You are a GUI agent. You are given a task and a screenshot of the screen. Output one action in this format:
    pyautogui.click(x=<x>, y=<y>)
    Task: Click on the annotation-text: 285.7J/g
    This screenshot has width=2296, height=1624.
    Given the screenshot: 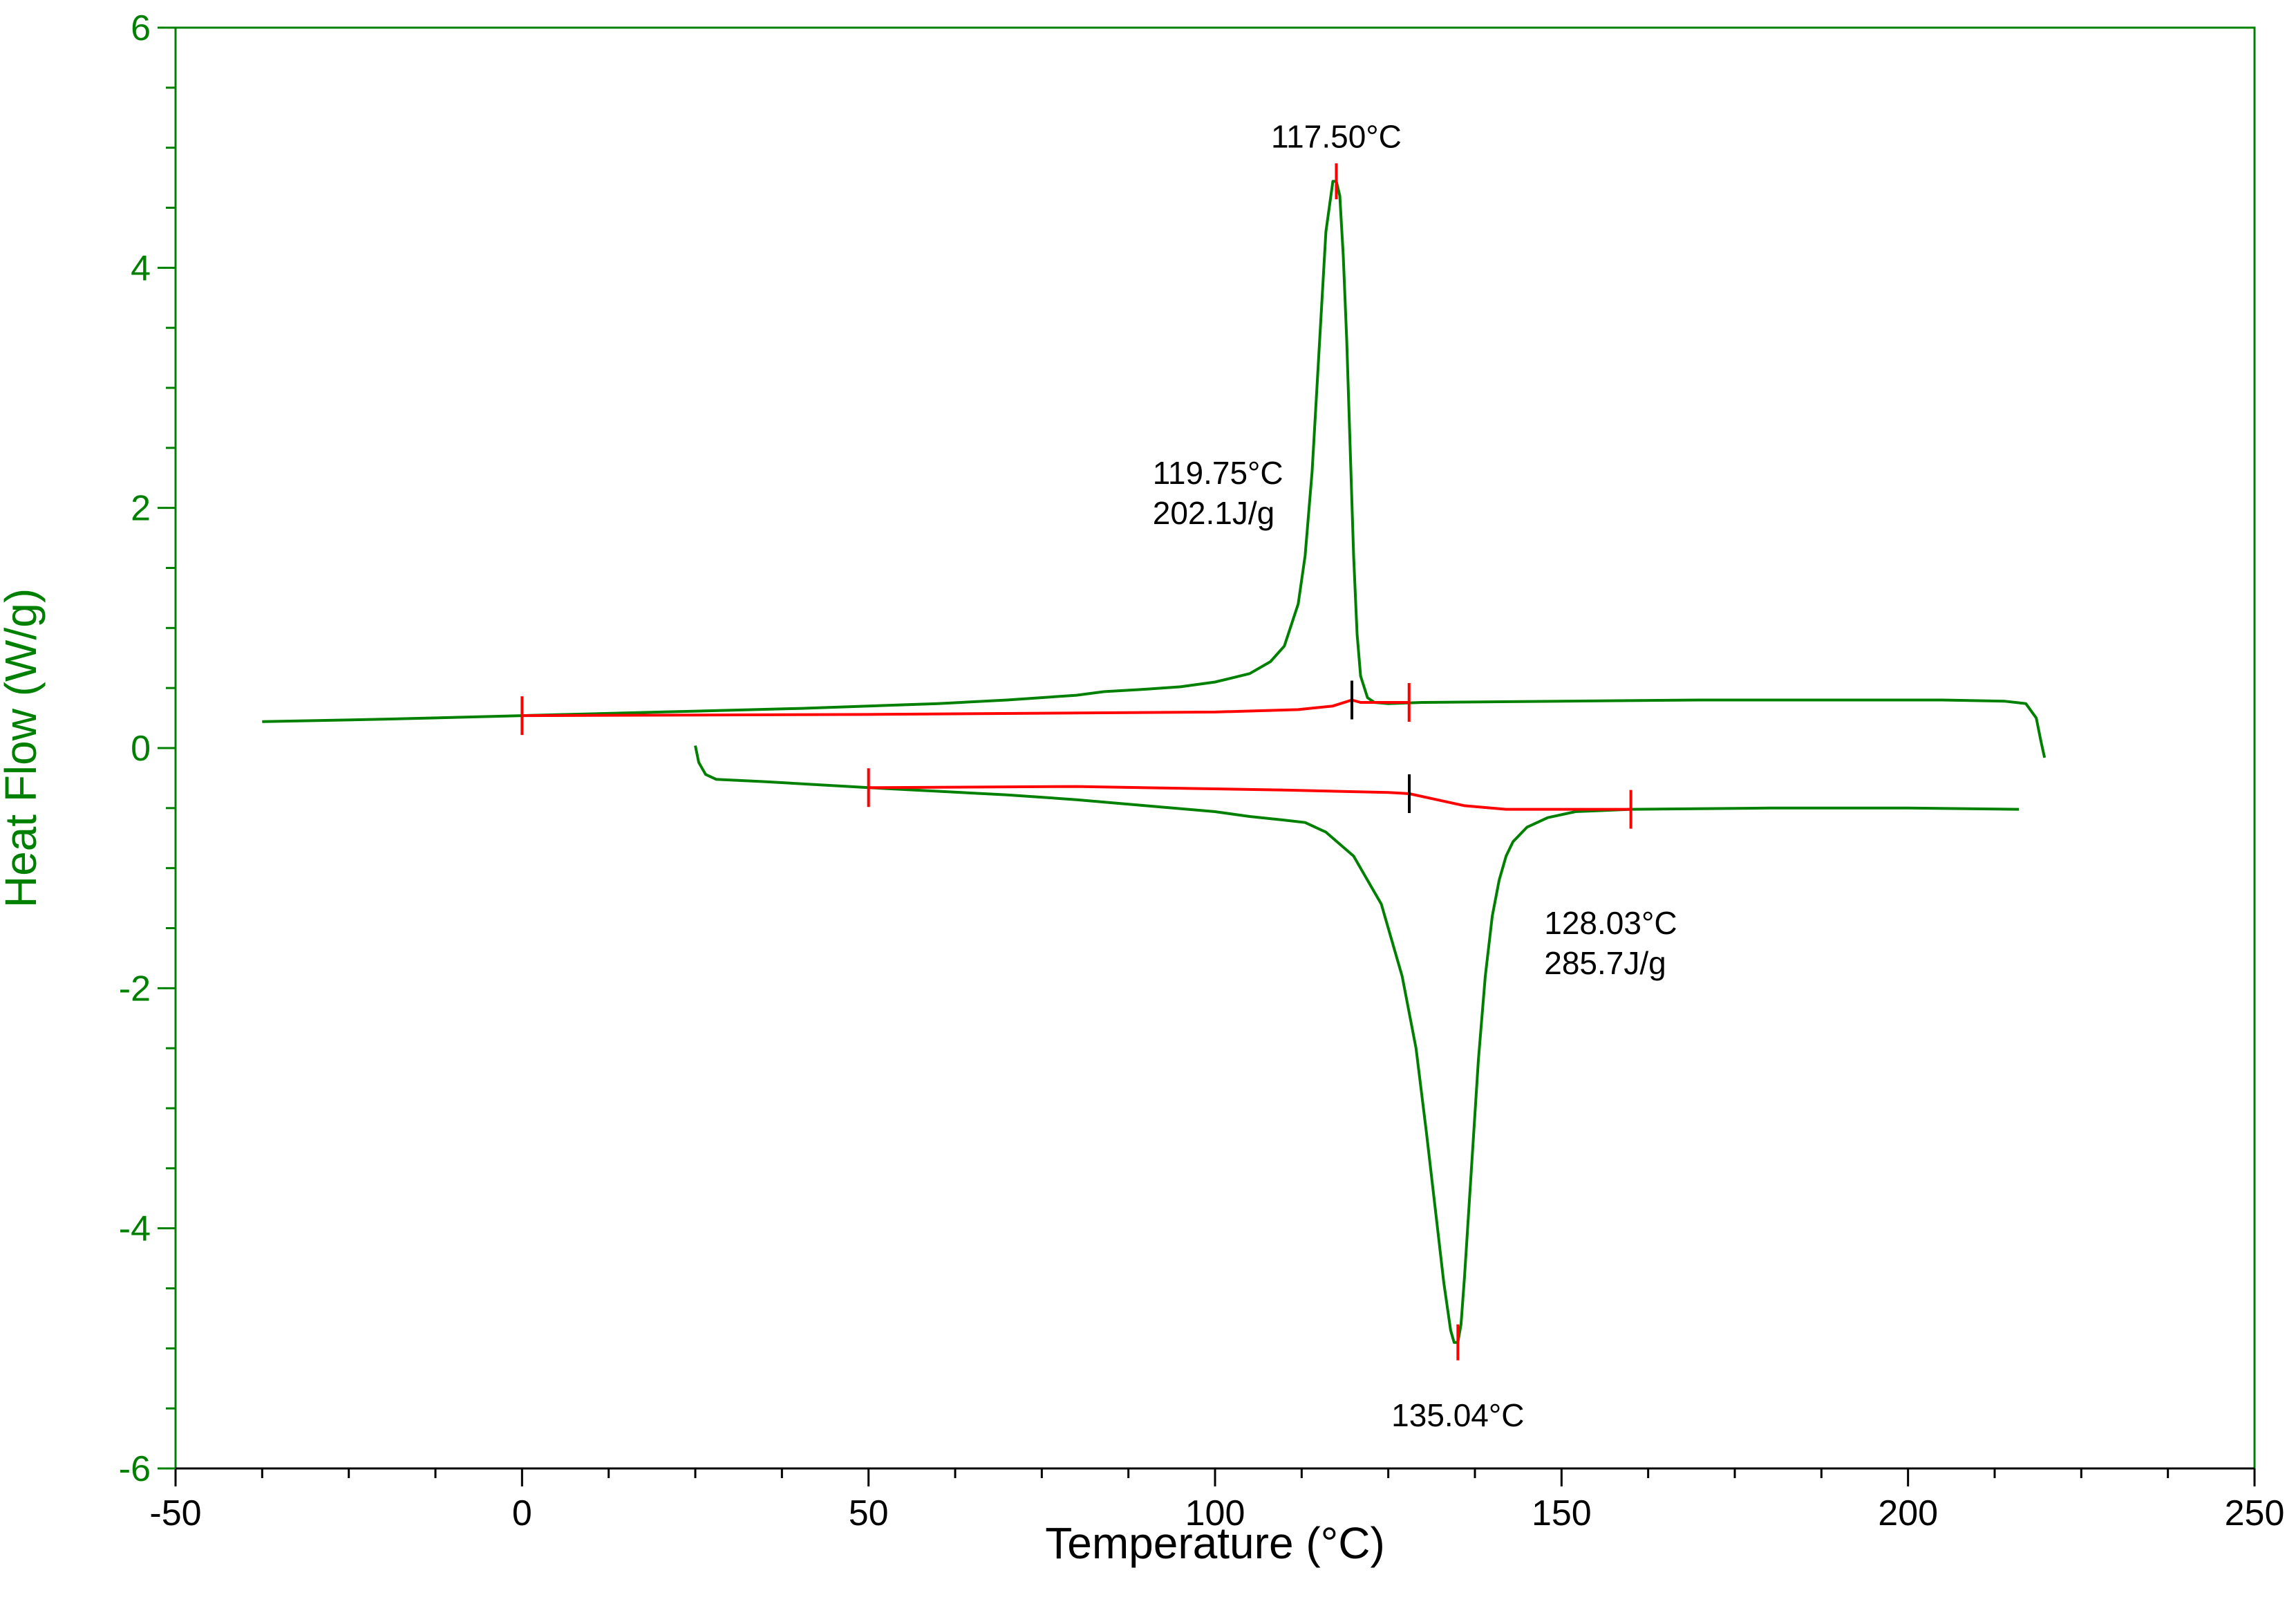 What is the action you would take?
    pyautogui.click(x=1605, y=963)
    